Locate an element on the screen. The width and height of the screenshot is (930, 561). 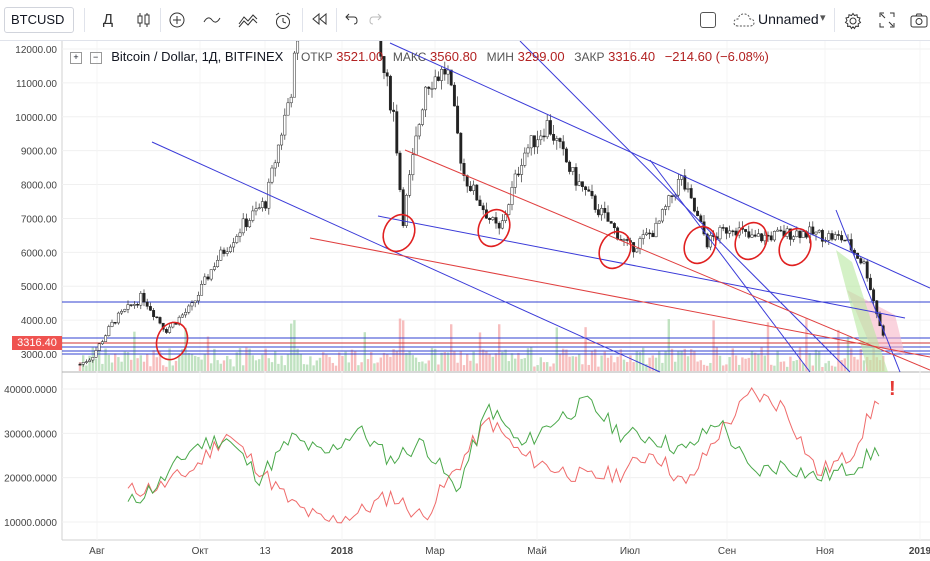
symbol-search-button: BTCUSD is located at coordinates (39, 20).